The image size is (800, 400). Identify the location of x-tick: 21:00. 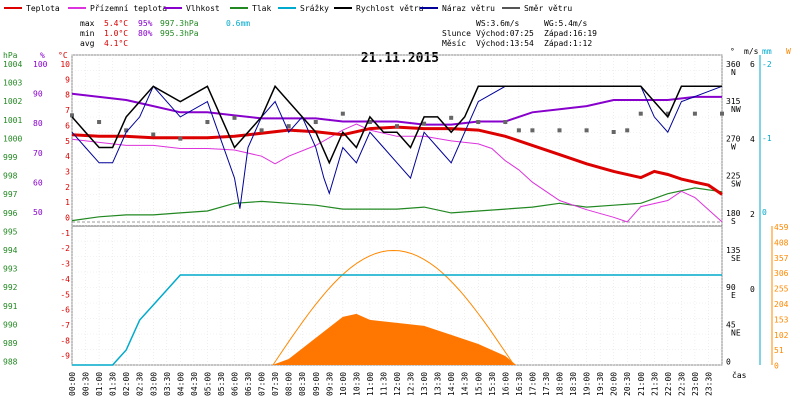
(641, 384).